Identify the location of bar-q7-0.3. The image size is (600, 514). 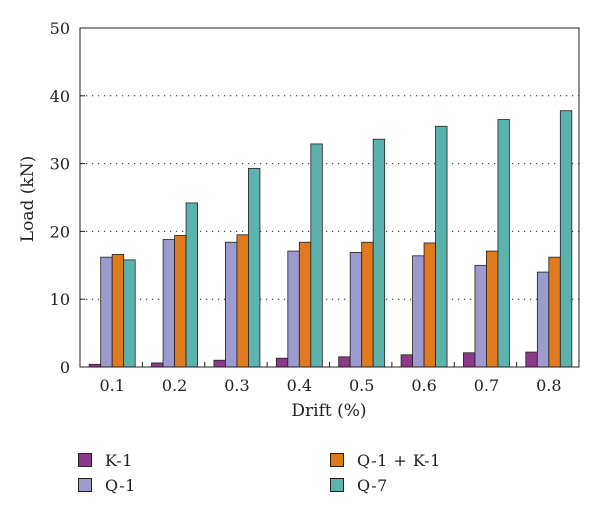
(254, 267).